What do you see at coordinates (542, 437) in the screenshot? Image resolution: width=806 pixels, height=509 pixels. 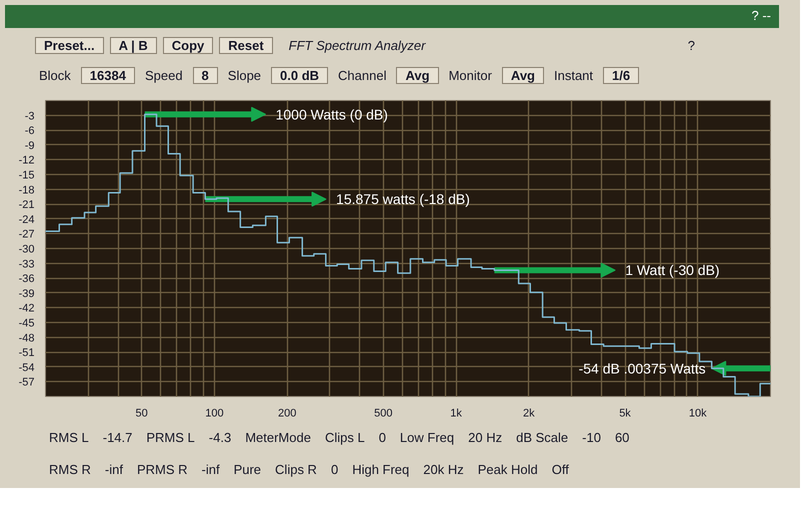 I see `text: dB Scale` at bounding box center [542, 437].